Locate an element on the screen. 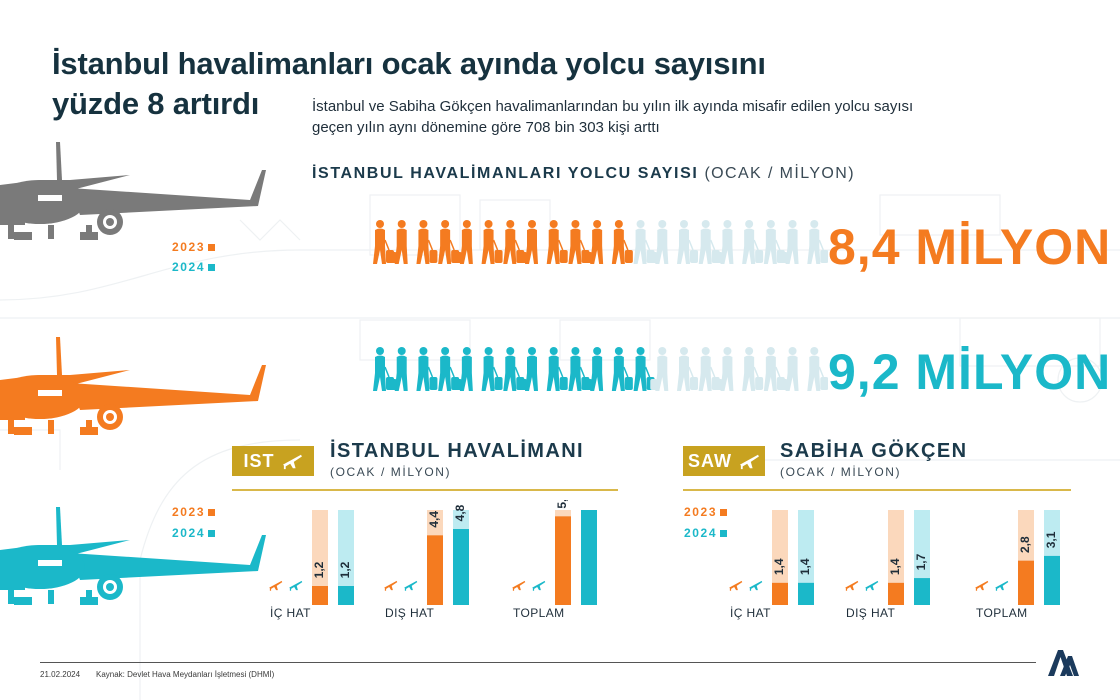 Image resolution: width=1120 pixels, height=700 pixels. saw-unit: (OCAK / MİLYON) is located at coordinates (841, 472).